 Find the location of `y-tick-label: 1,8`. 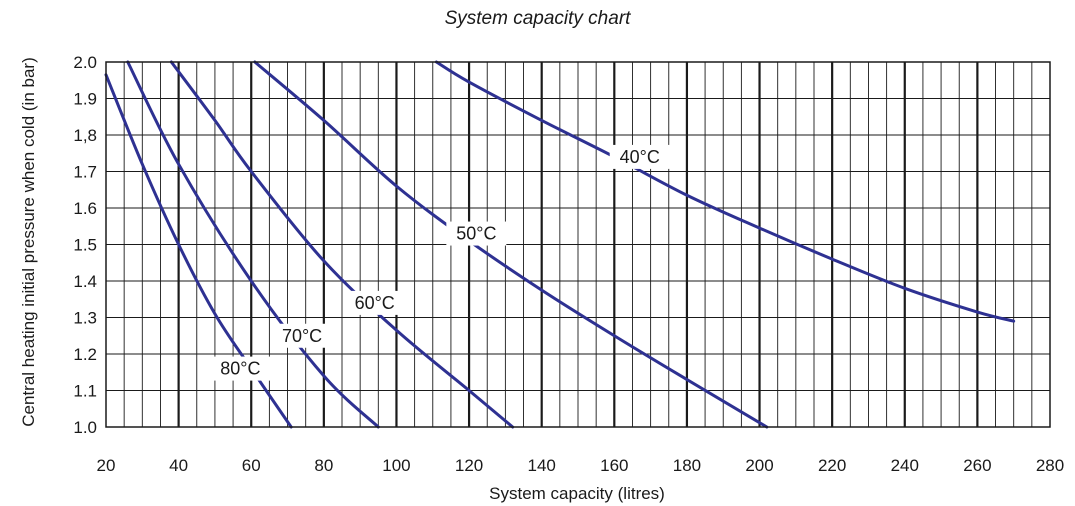

y-tick-label: 1,8 is located at coordinates (85, 135).